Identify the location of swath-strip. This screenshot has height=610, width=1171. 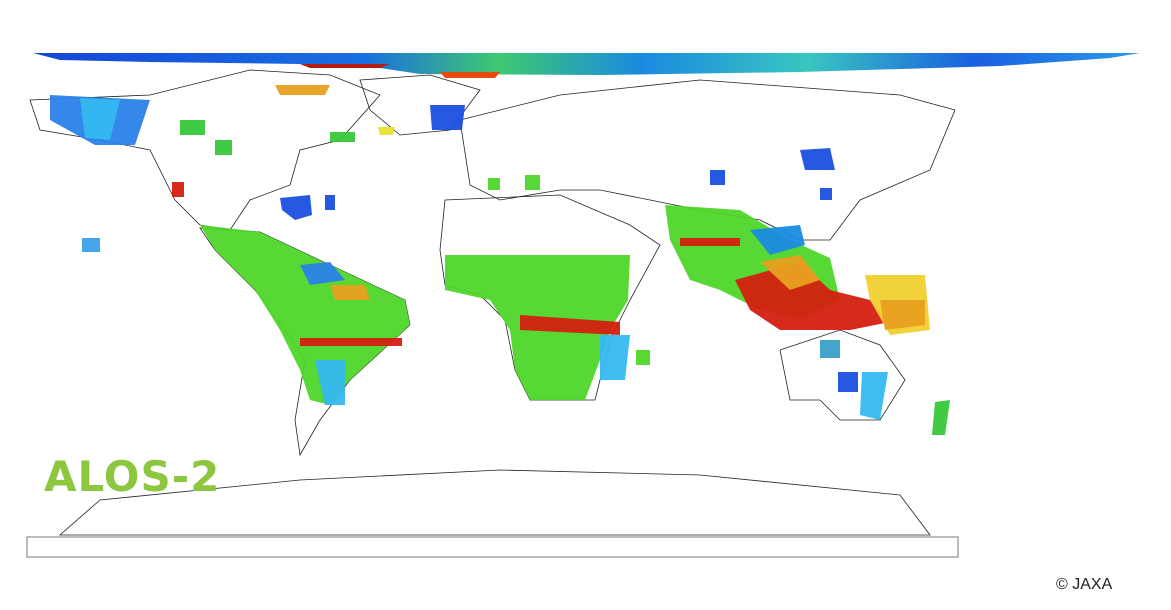
(586, 64).